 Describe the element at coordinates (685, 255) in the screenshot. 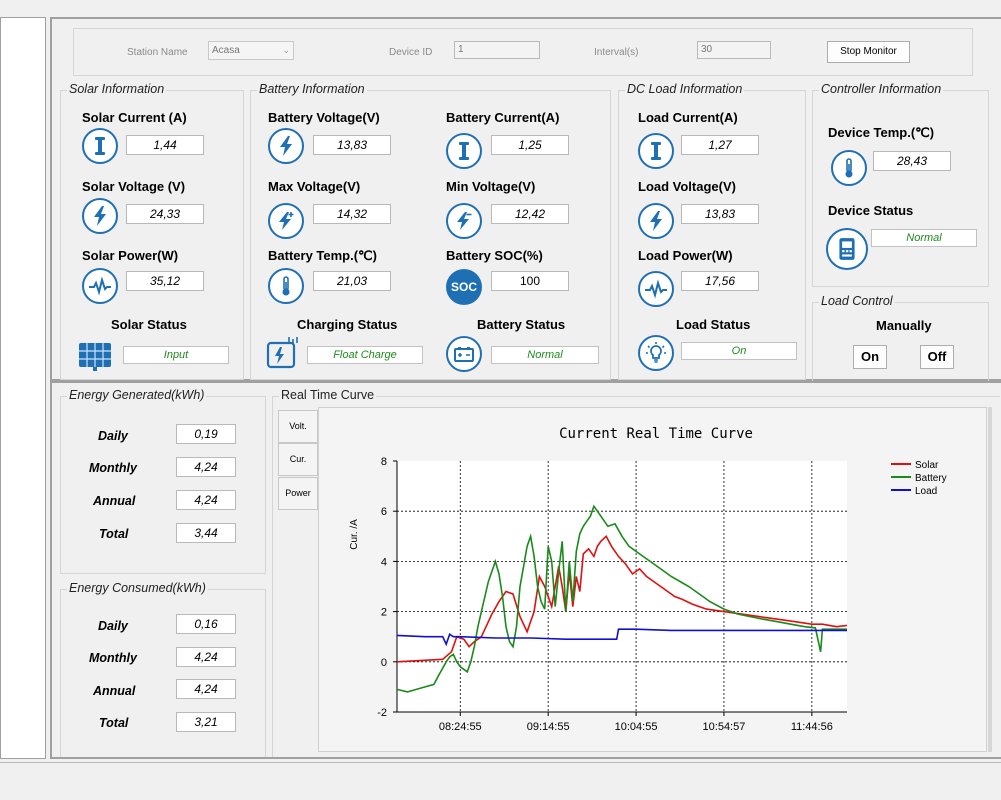

I see `load-power-label: Load Power(W)` at that location.